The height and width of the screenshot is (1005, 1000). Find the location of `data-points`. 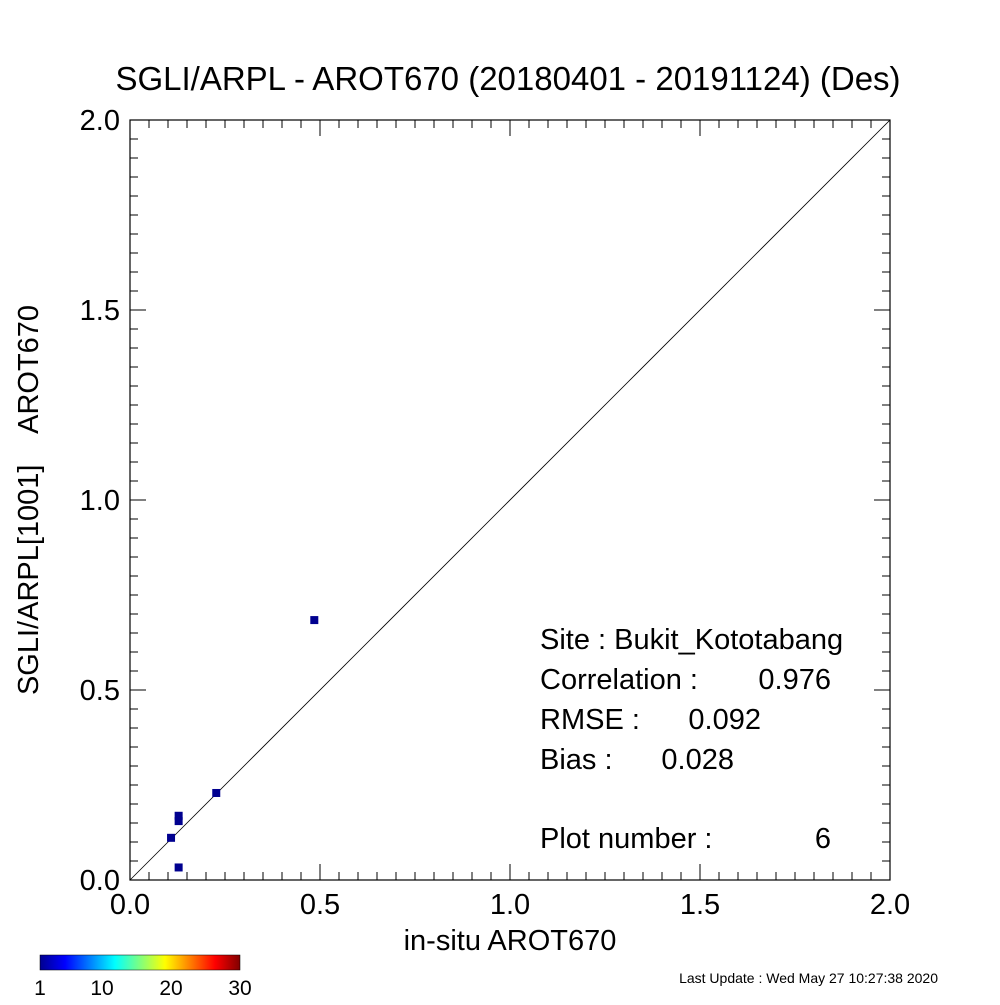

data-points is located at coordinates (243, 744).